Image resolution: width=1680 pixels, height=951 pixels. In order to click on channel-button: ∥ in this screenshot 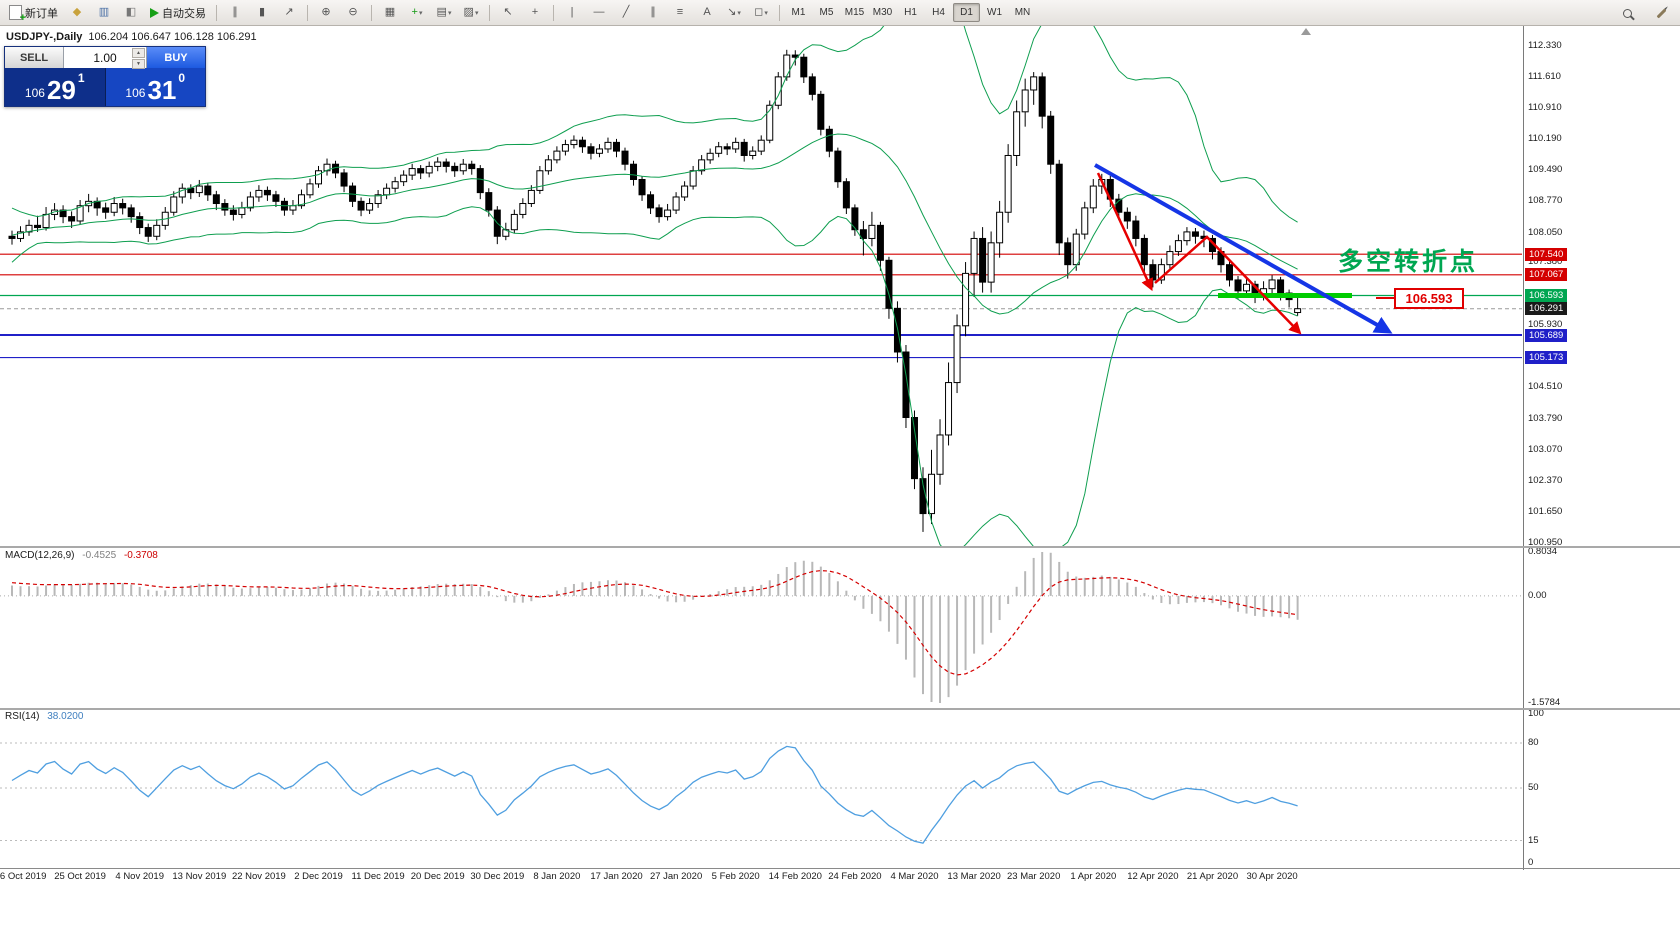, I will do `click(653, 13)`.